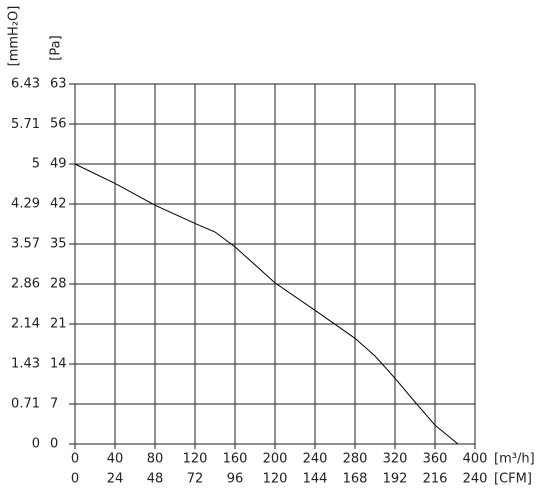 This screenshot has width=548, height=490. Describe the element at coordinates (58, 324) in the screenshot. I see `y-tick-label: 21` at that location.